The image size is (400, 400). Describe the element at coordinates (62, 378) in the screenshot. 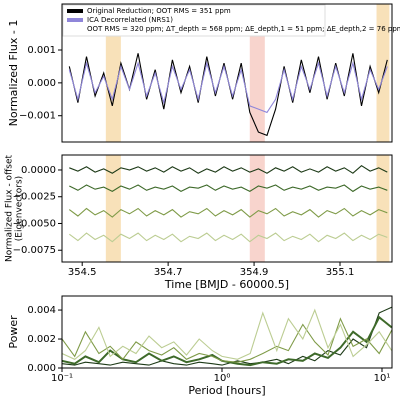

I see `x-tick-label: 10⁻¹` at that location.